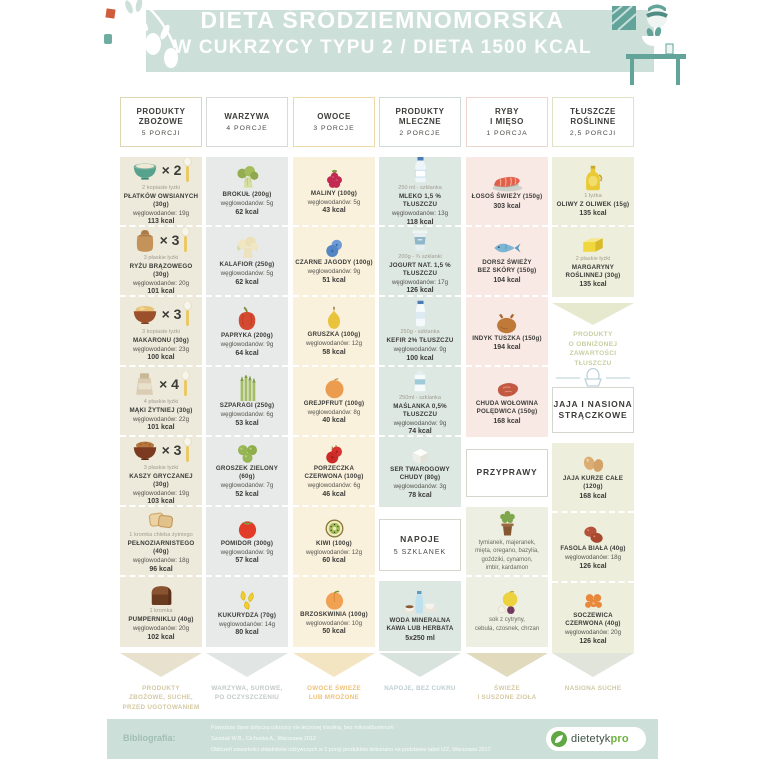  I want to click on item-carbs: węglowodanów: 12g, so click(334, 344).